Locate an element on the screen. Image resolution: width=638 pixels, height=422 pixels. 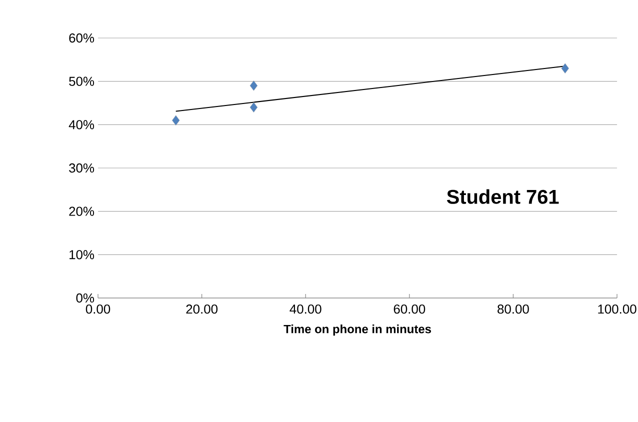
x-axis-title: Time on phone in minutes is located at coordinates (357, 330).